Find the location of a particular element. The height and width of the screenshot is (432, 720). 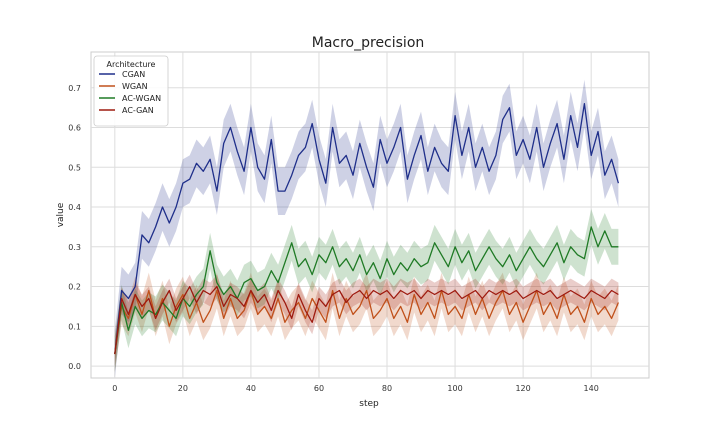

x-tick-label: 140 is located at coordinates (591, 388).